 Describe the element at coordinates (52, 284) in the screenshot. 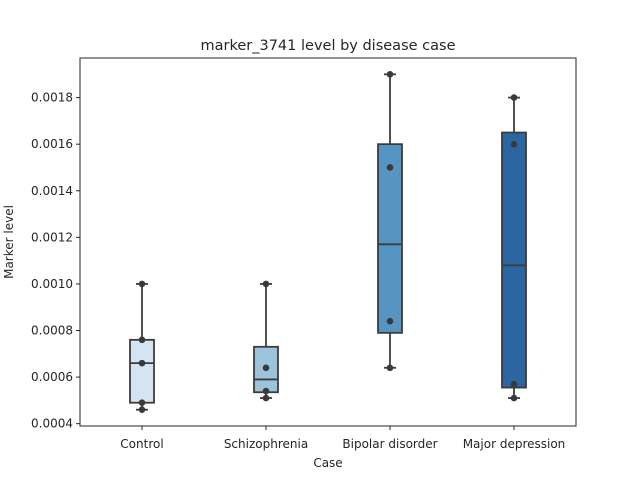

I see `y-tick-label: 0.0010` at that location.